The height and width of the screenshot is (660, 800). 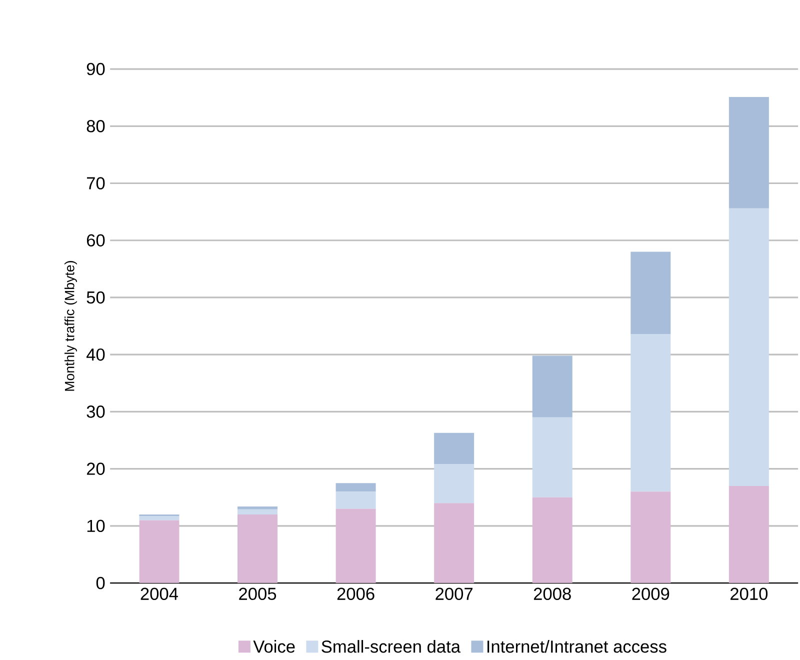 I want to click on y-tick-label: 10, so click(x=96, y=526).